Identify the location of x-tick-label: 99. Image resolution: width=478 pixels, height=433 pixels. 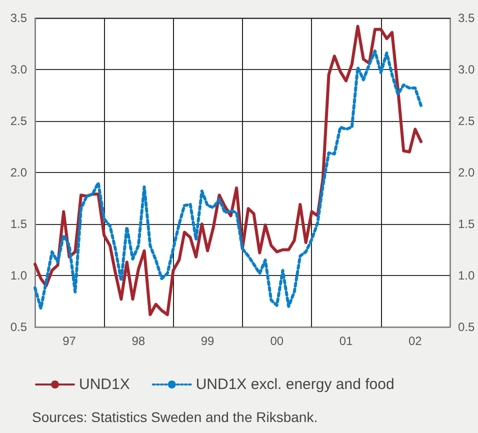
(207, 341).